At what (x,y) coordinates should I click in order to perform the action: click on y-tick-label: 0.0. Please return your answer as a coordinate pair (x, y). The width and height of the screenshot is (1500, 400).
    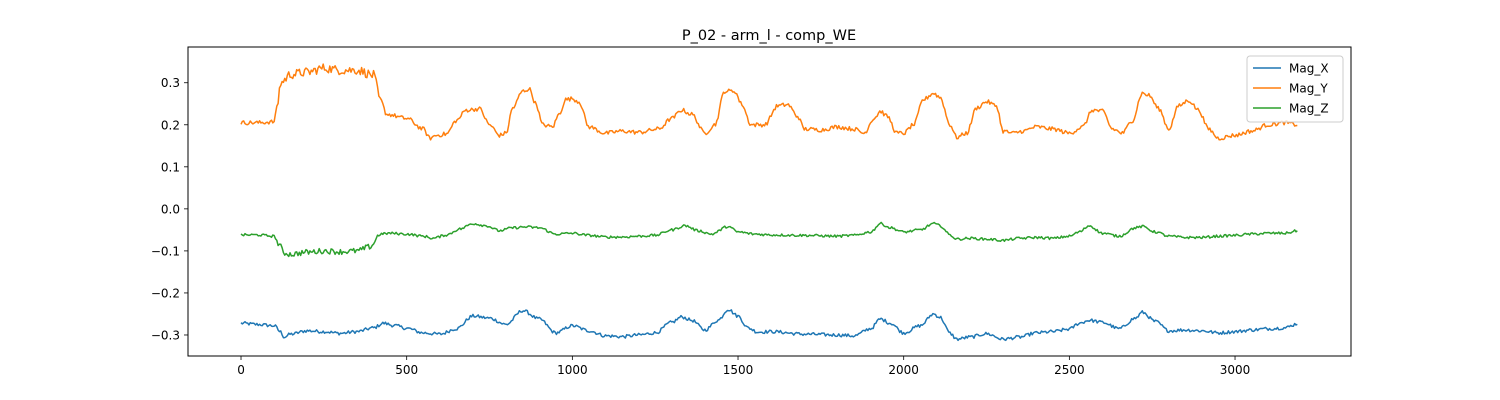
    Looking at the image, I should click on (170, 209).